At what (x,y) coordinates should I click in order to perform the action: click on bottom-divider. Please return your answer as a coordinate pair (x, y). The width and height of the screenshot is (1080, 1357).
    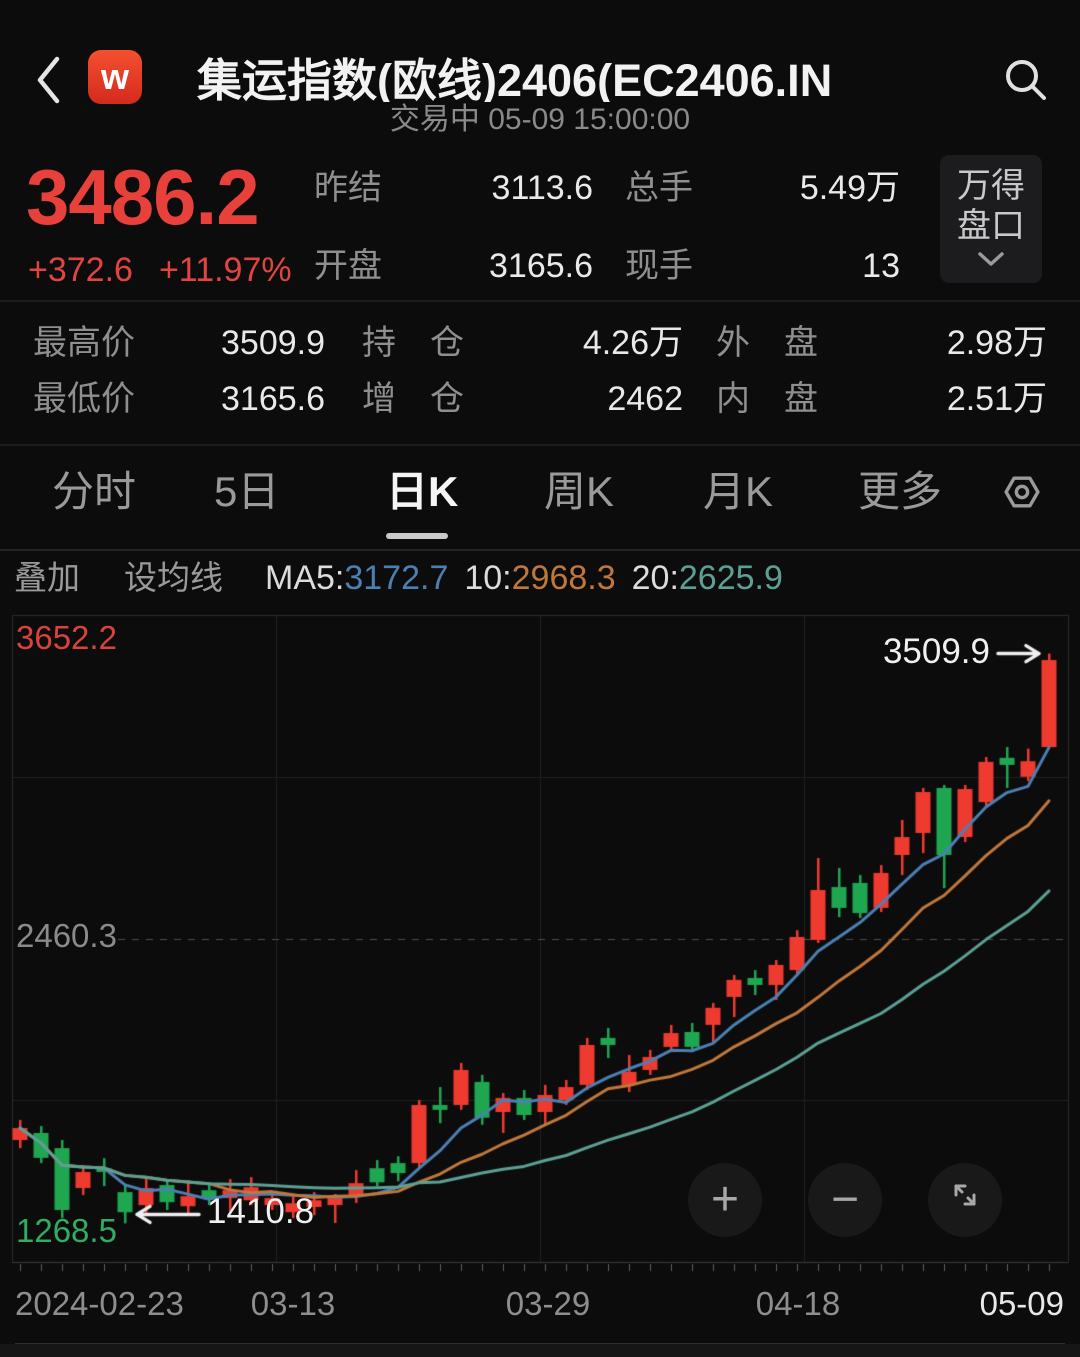
    Looking at the image, I should click on (540, 1343).